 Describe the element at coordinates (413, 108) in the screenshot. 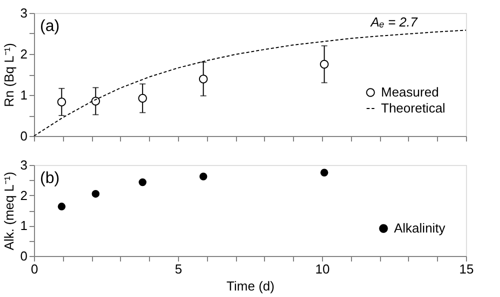

I see `legend-label: Theoretical` at that location.